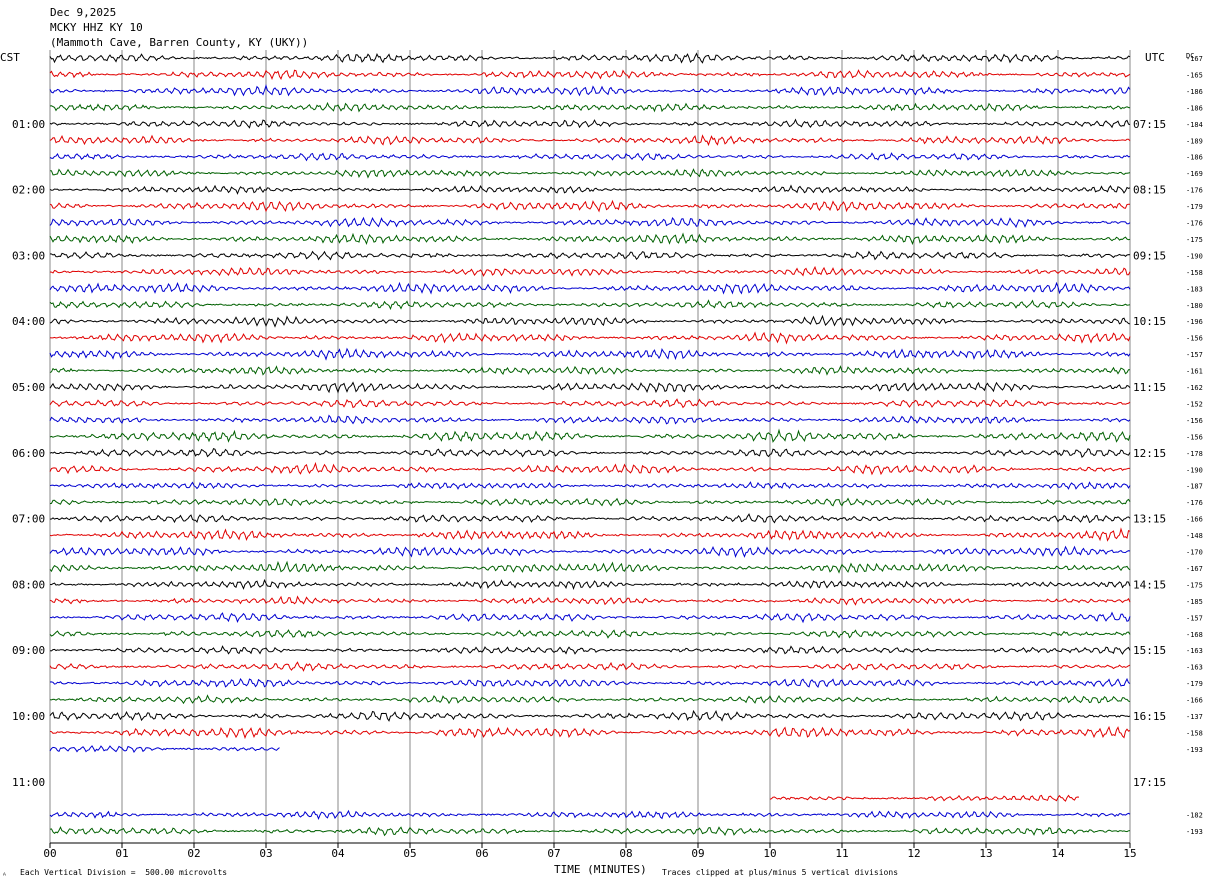 The width and height of the screenshot is (1210, 886). I want to click on cst-hour-label: 06:00, so click(28, 453).